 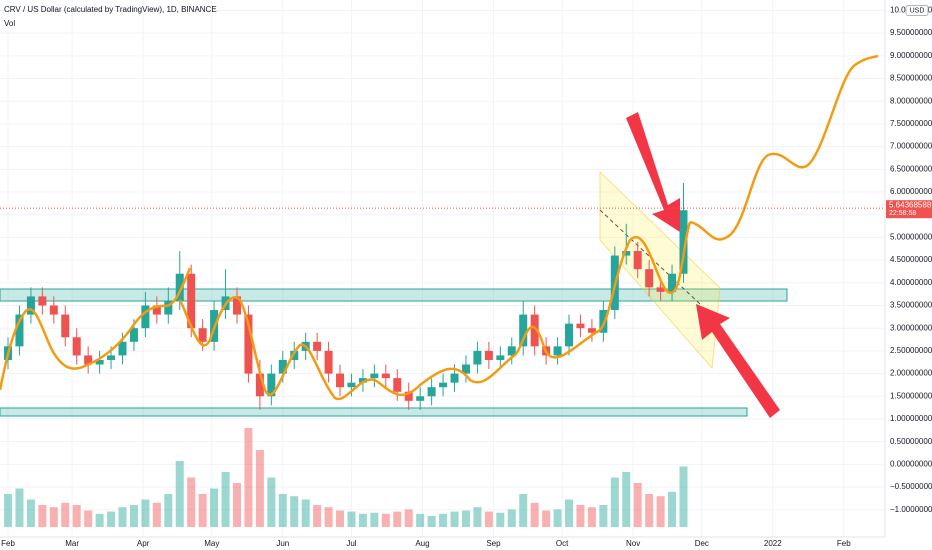 What do you see at coordinates (911, 395) in the screenshot?
I see `y-tick-label: 1.50000000` at bounding box center [911, 395].